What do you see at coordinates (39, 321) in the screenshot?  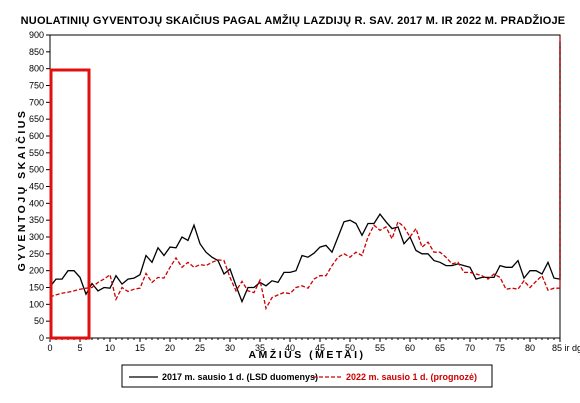 I see `y-tick-label: 50` at bounding box center [39, 321].